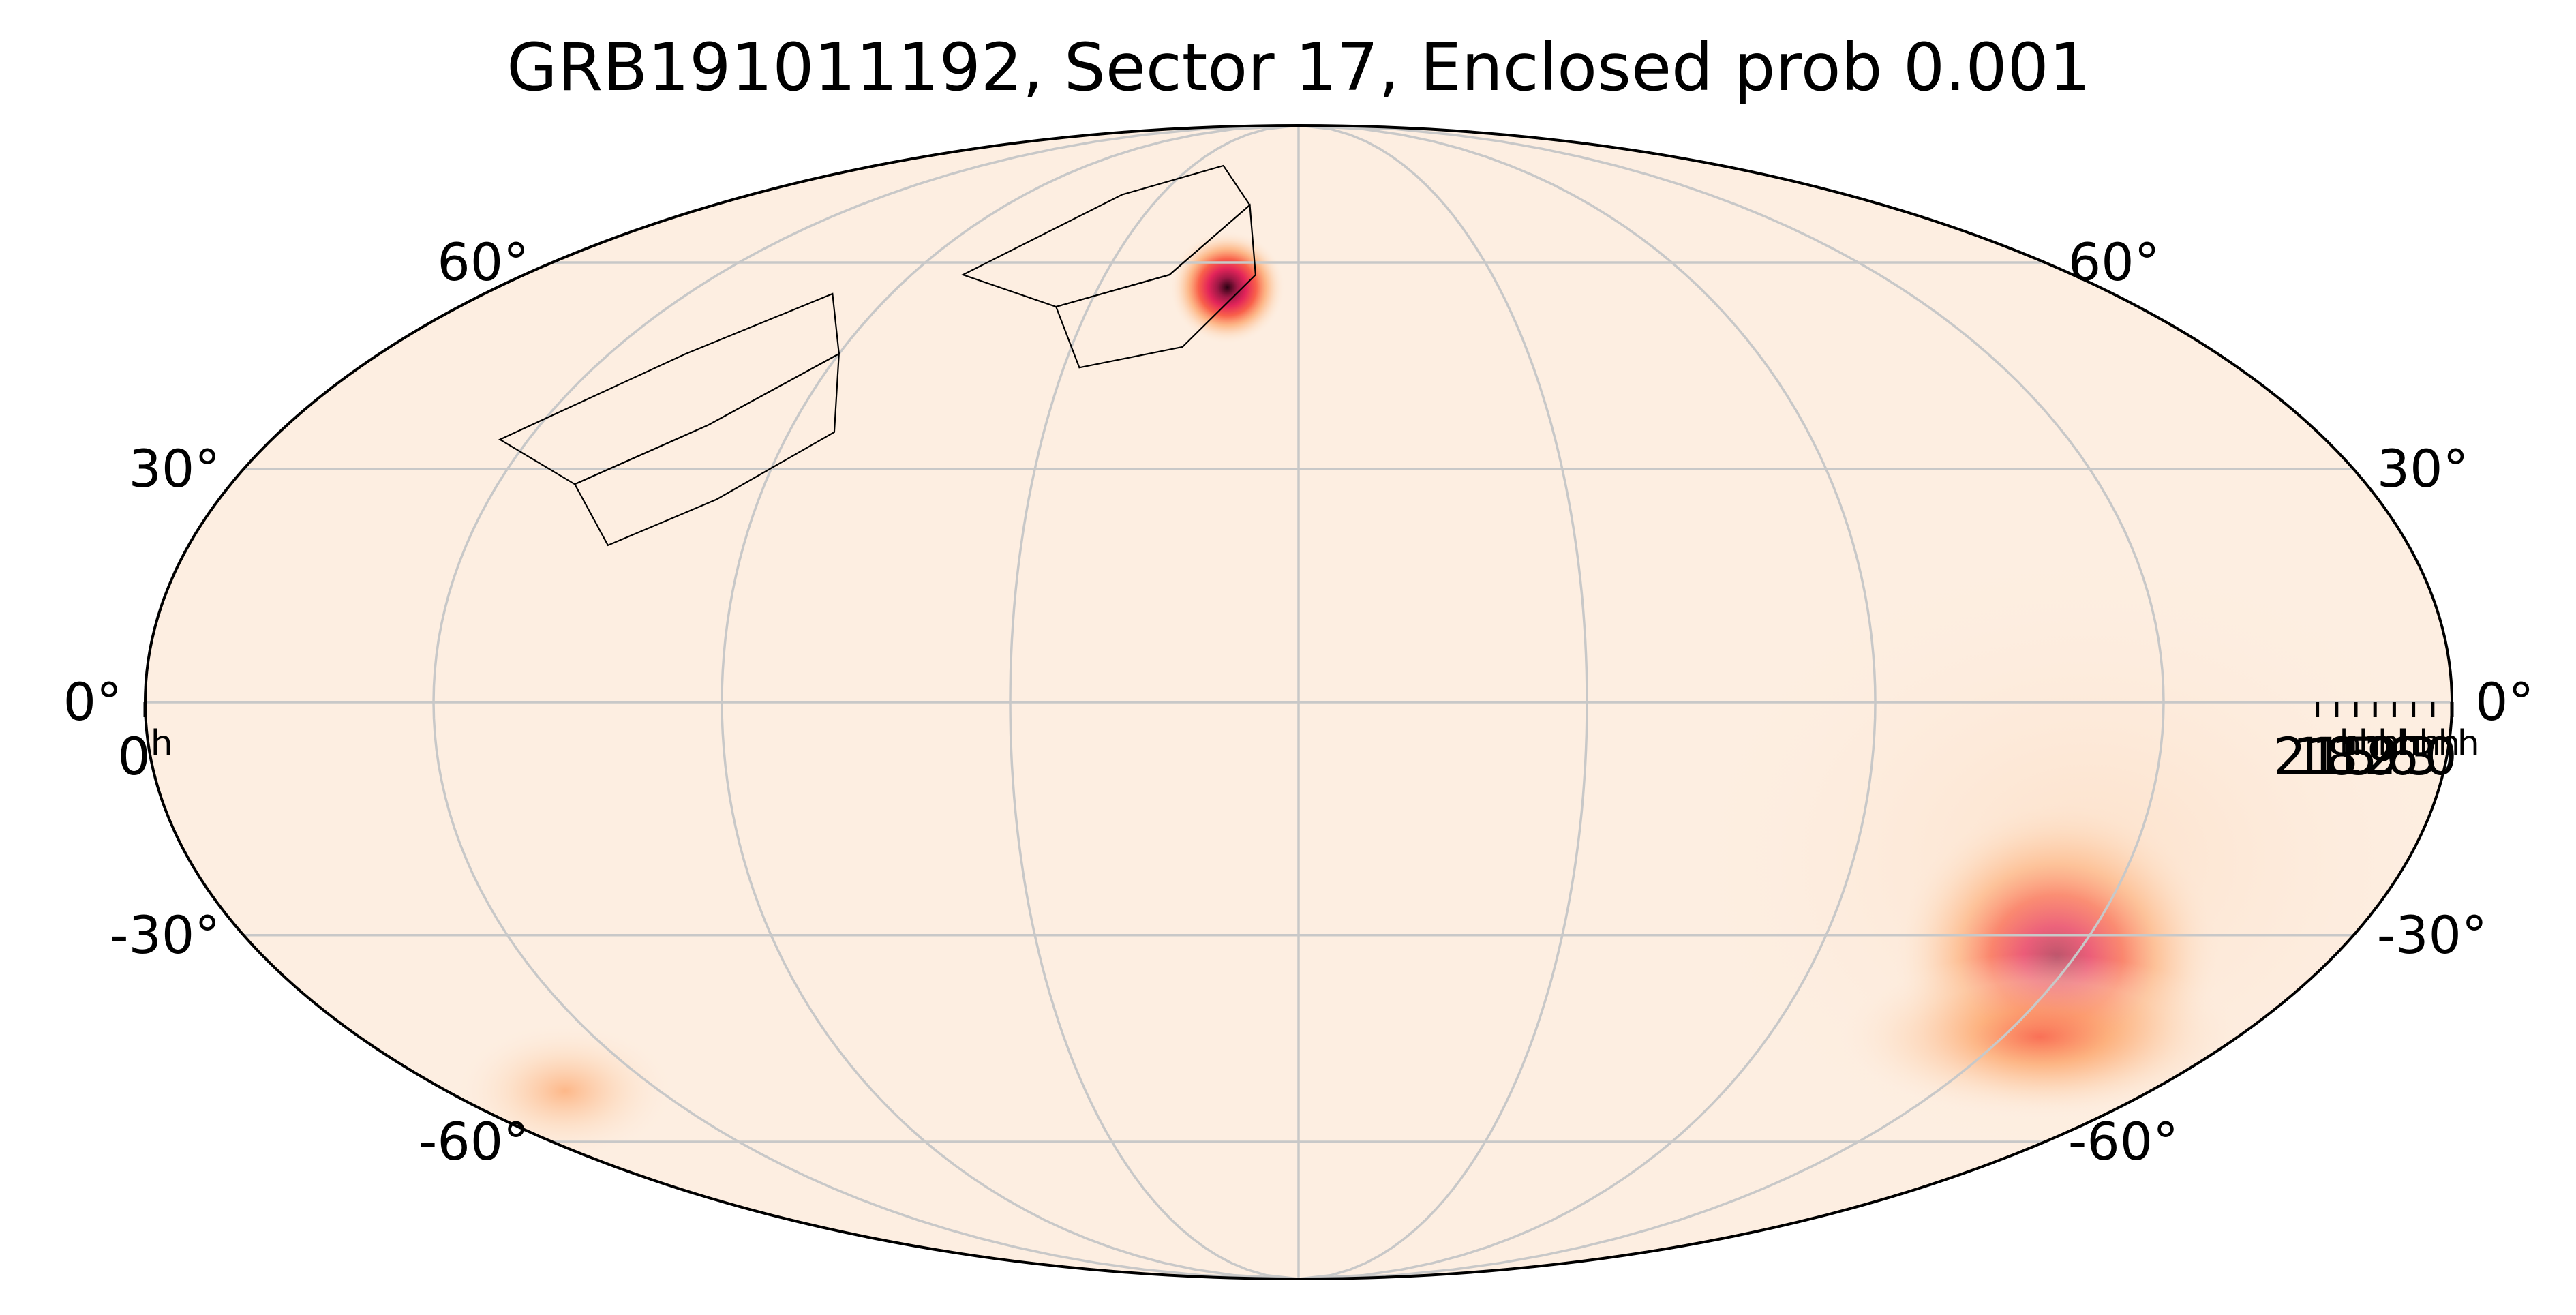 This screenshot has height=1315, width=2576. I want to click on dec-tick-label-left: 0°, so click(92, 701).